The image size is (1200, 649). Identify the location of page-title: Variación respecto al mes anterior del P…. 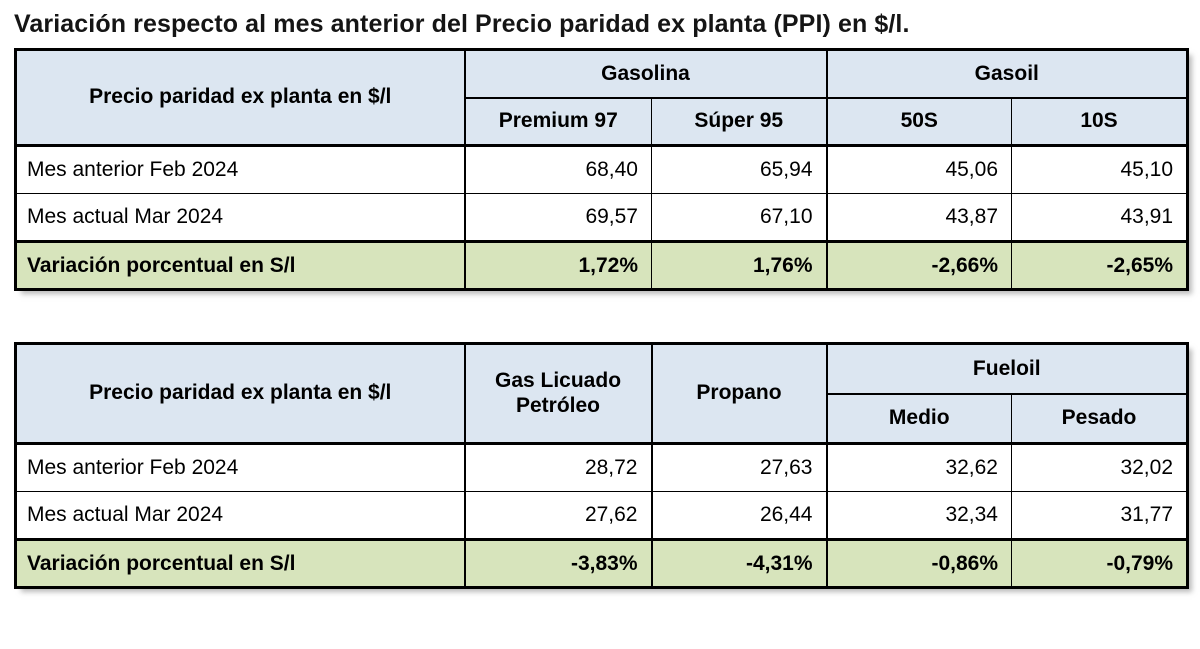
(462, 24).